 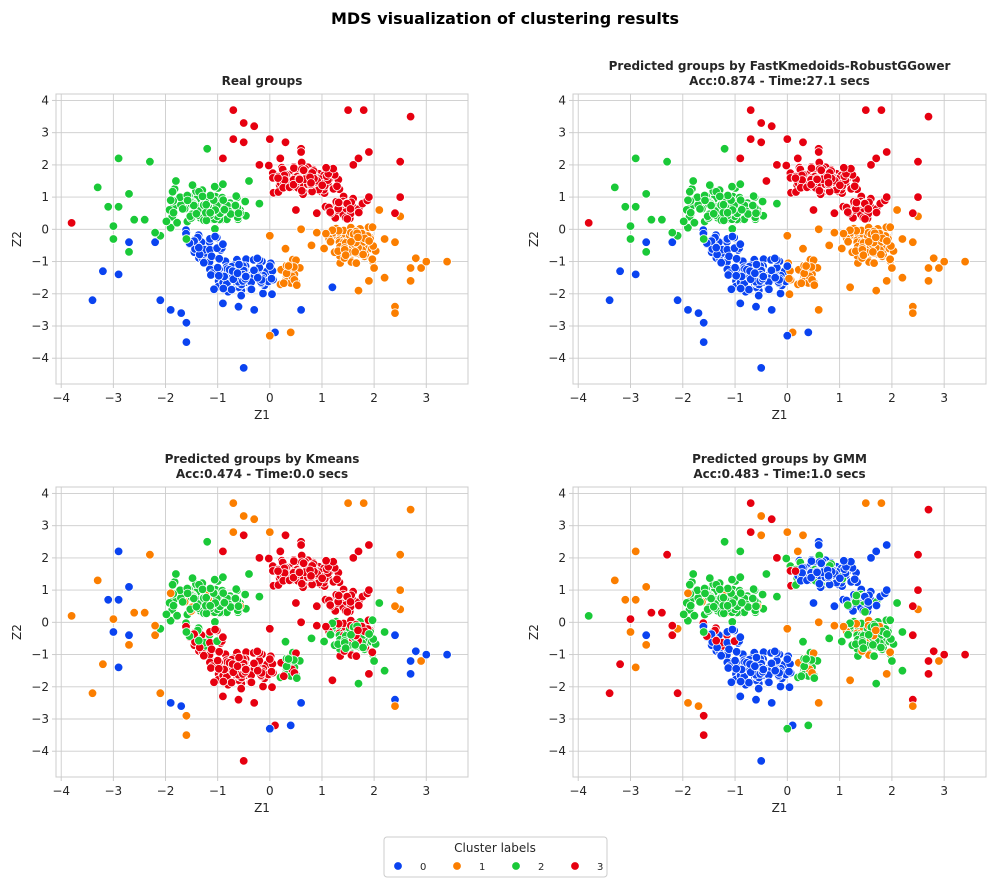 What do you see at coordinates (631, 791) in the screenshot?
I see `x-tick-label: −3` at bounding box center [631, 791].